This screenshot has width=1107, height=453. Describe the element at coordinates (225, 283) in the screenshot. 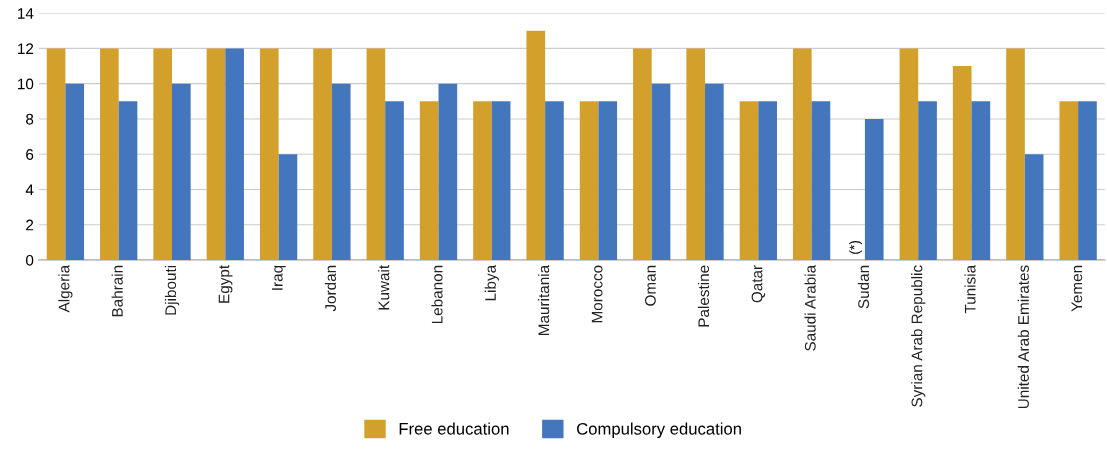

I see `x-tick-label: Egypt` at that location.